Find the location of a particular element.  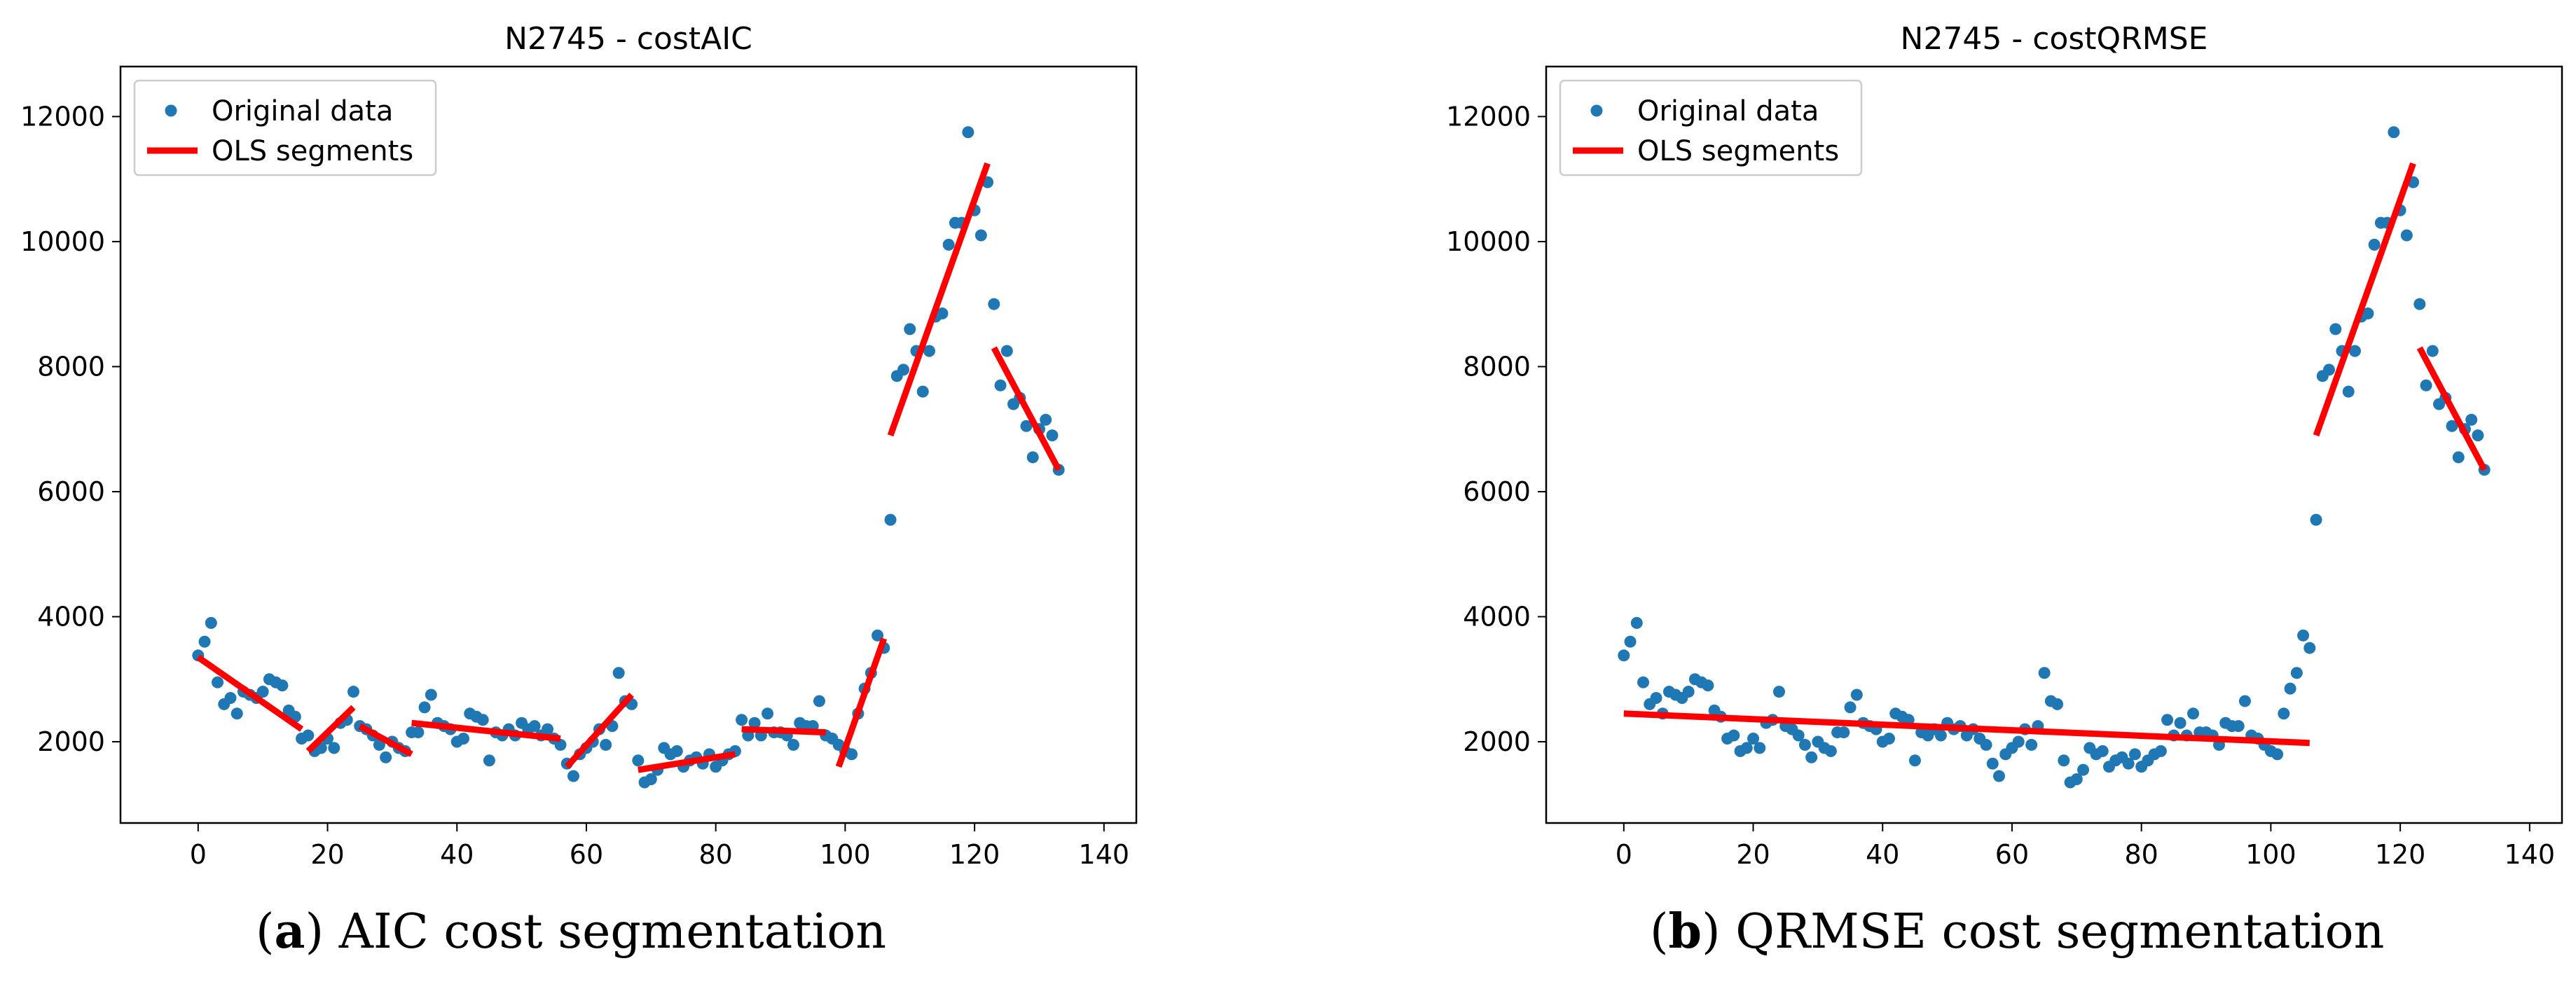

y-tick-label: 12000 is located at coordinates (1488, 116).